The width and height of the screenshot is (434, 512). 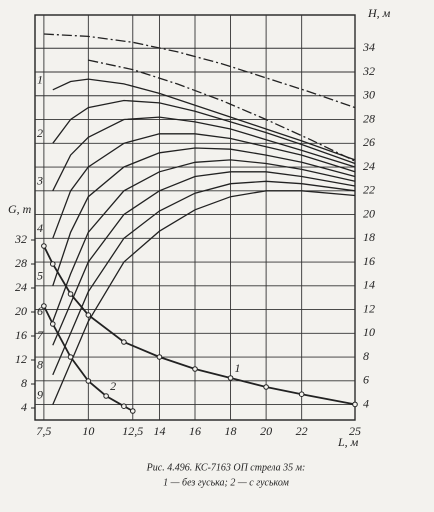 What do you see at coordinates (369, 142) in the screenshot?
I see `y2-tick-label: 26` at bounding box center [369, 142].